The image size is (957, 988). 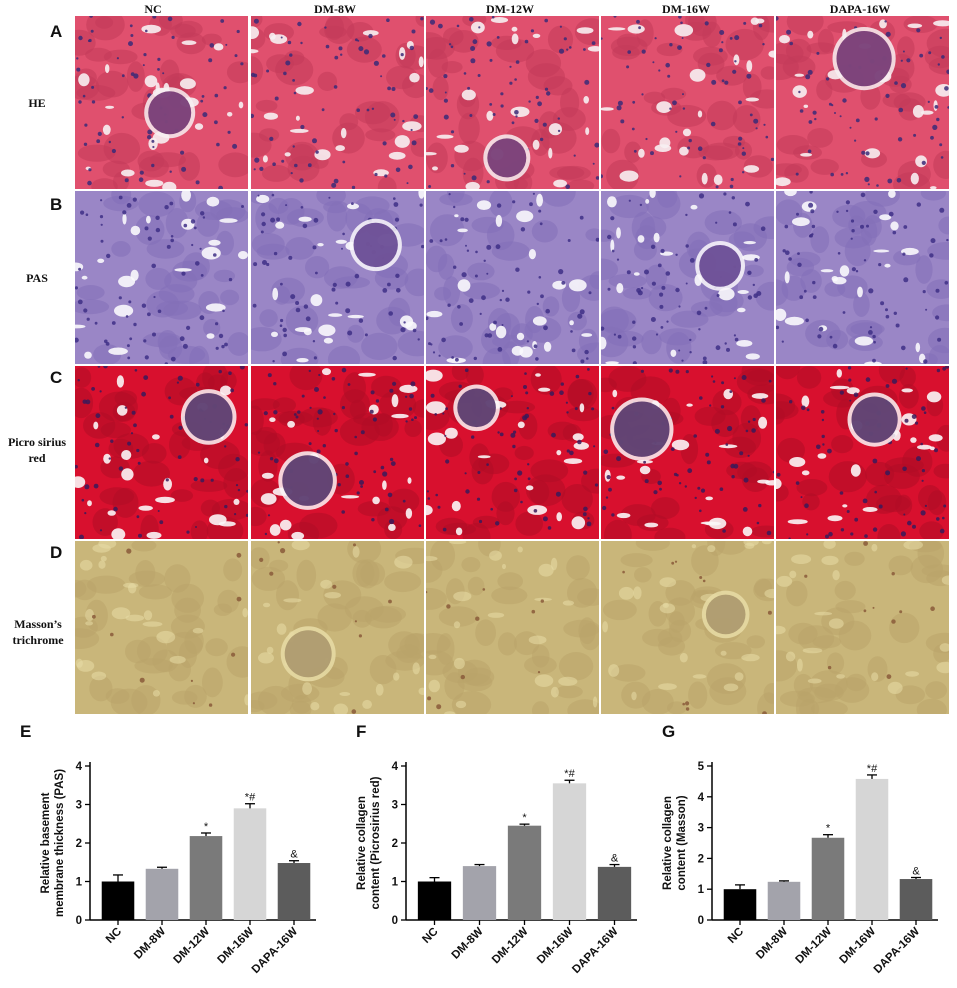 I want to click on panel-letter-b: B, so click(x=56, y=204).